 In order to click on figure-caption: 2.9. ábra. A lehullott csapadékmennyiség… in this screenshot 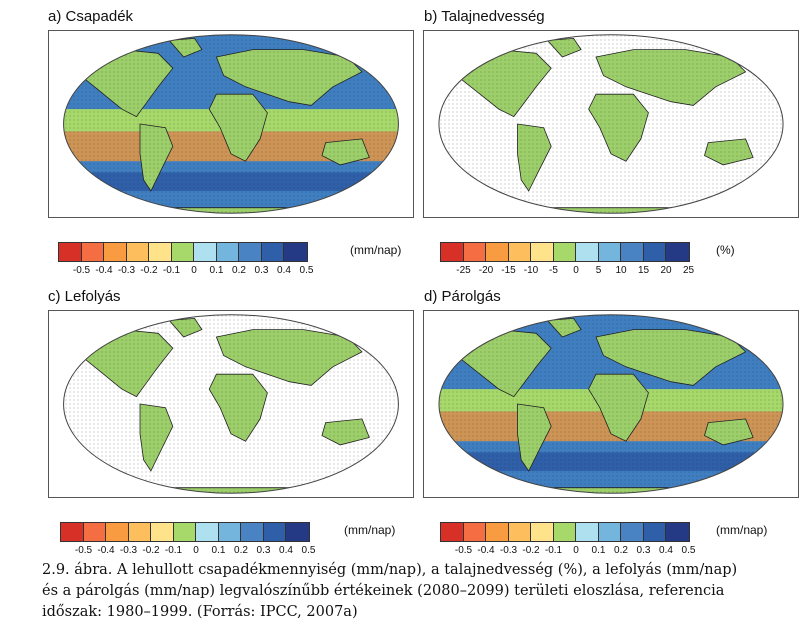, I will do `click(422, 591)`.